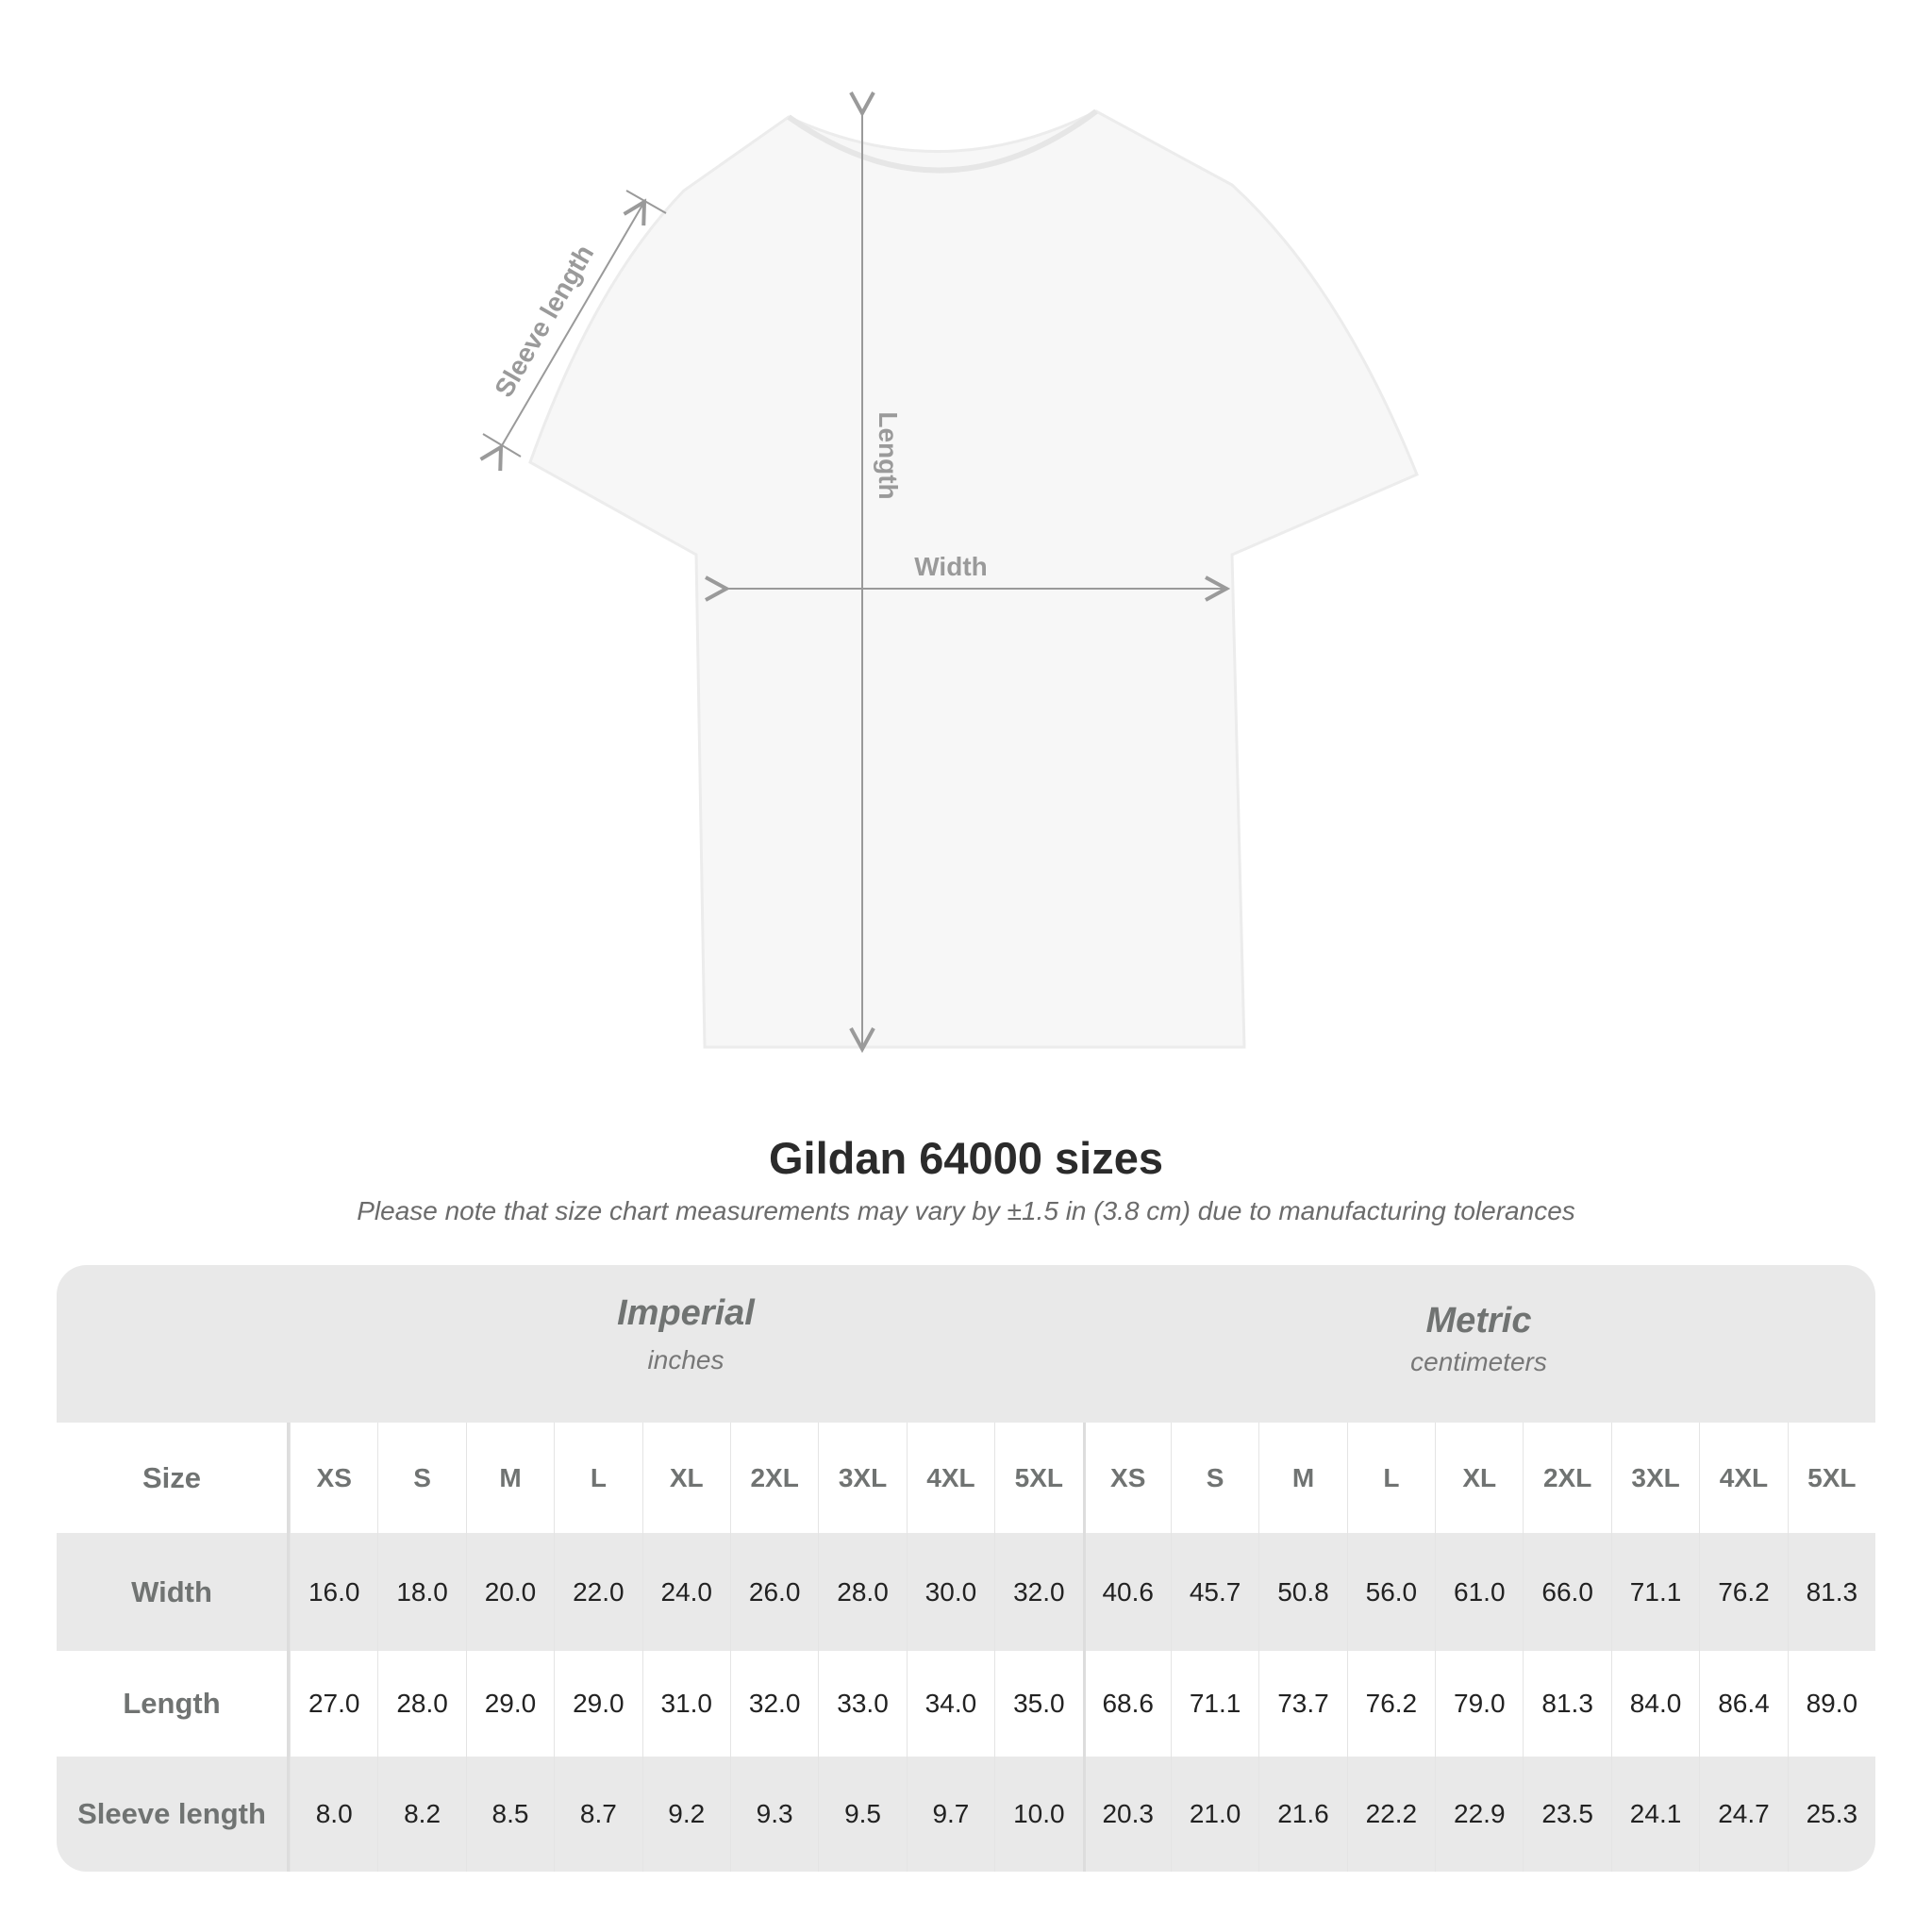 The width and height of the screenshot is (1932, 1932). Describe the element at coordinates (1214, 1814) in the screenshot. I see `table-cell: 21.0` at that location.